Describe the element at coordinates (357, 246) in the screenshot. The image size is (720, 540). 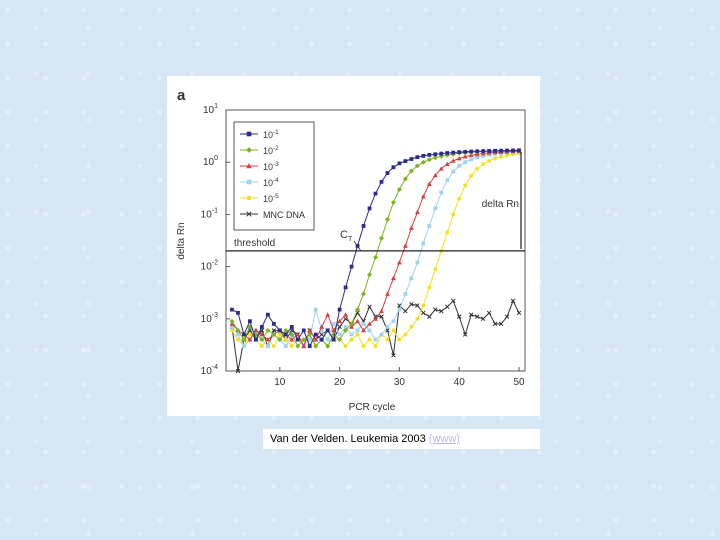
I see `ct-pointer` at that location.